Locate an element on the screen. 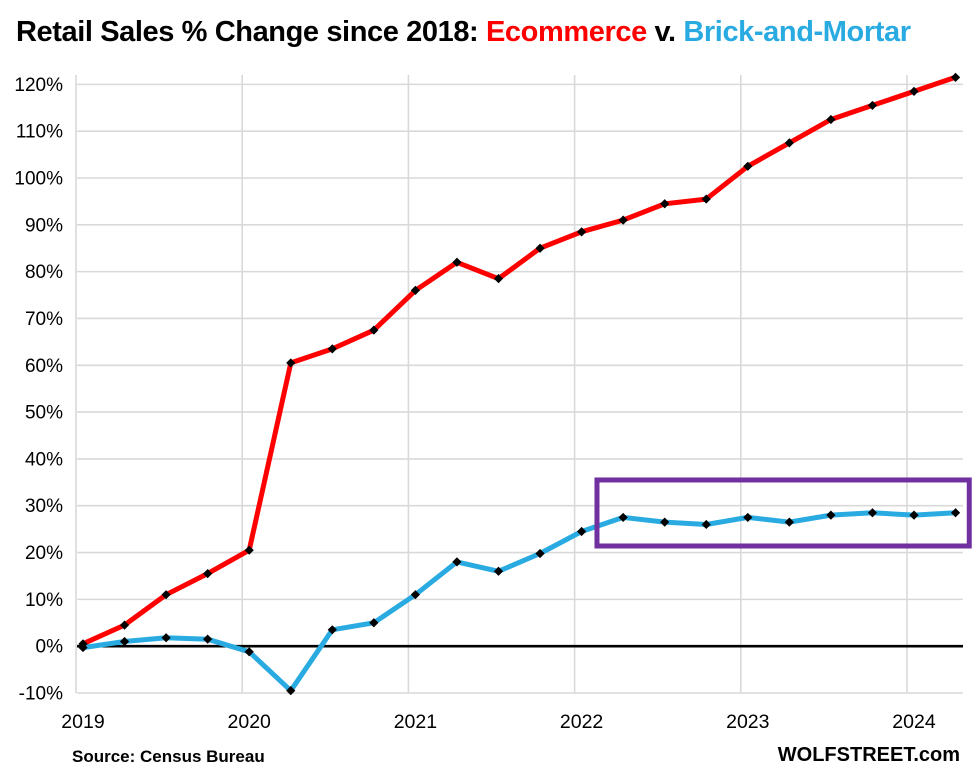 The height and width of the screenshot is (777, 976). title-versus: v. is located at coordinates (665, 32).